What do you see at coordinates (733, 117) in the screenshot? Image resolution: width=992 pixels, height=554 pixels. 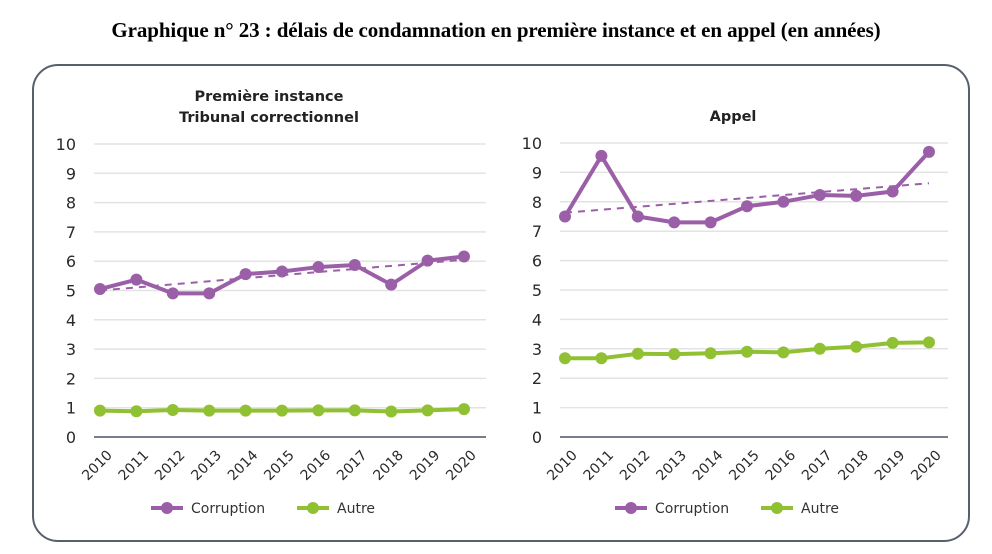 I see `chart-title-line: Appel` at bounding box center [733, 117].